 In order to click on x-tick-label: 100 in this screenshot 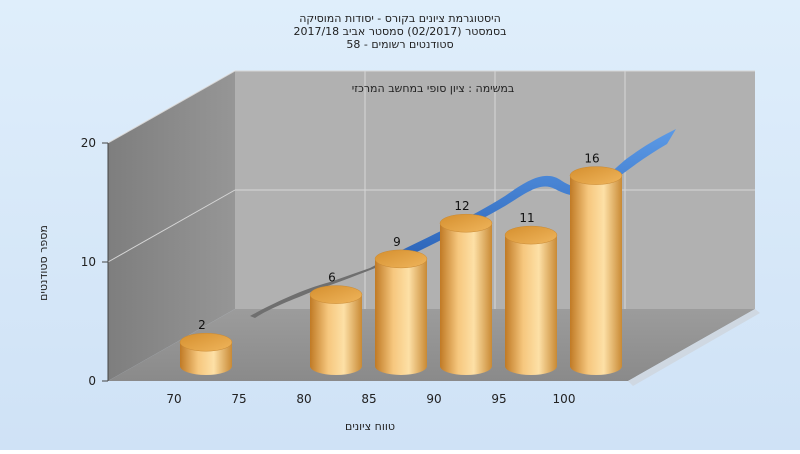, I will do `click(564, 399)`.